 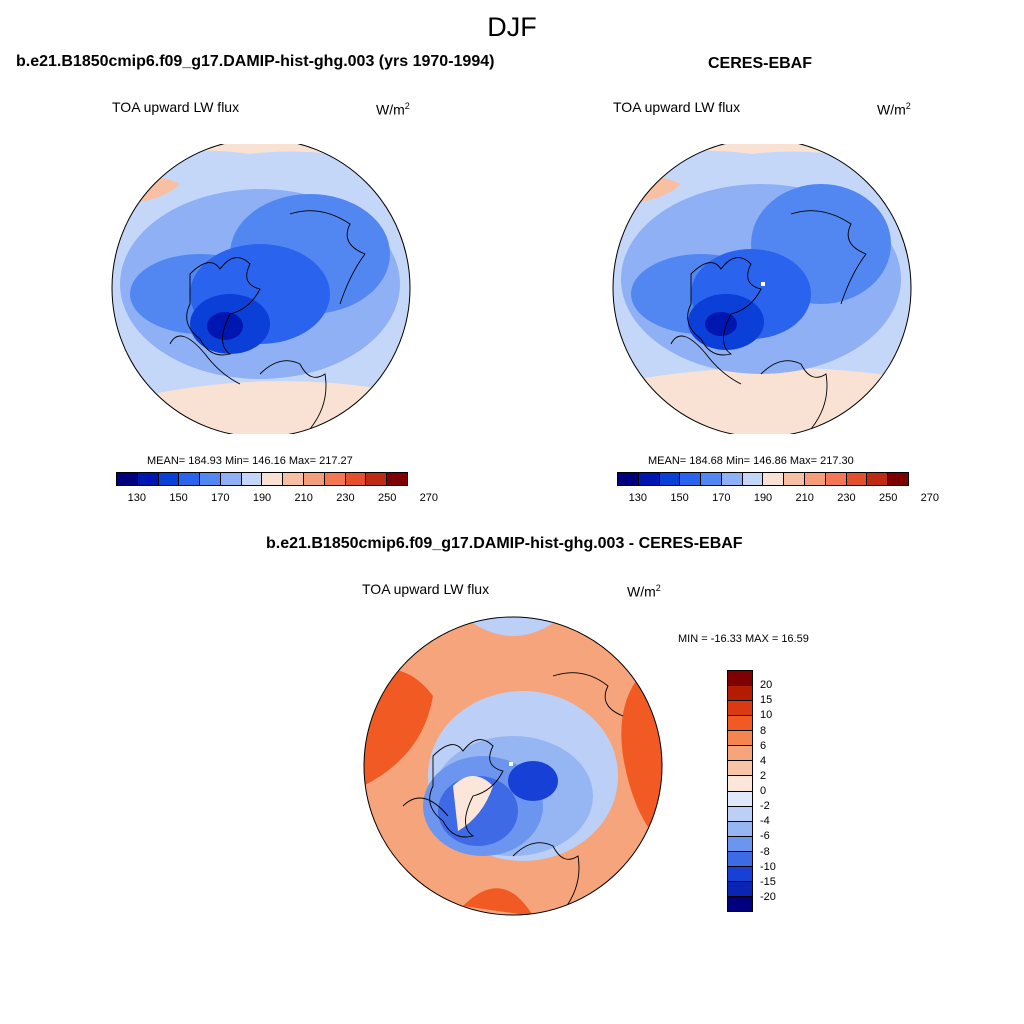 What do you see at coordinates (277, 490) in the screenshot?
I see `model-colorbar: 130 150 170 190 210 230 250 270` at bounding box center [277, 490].